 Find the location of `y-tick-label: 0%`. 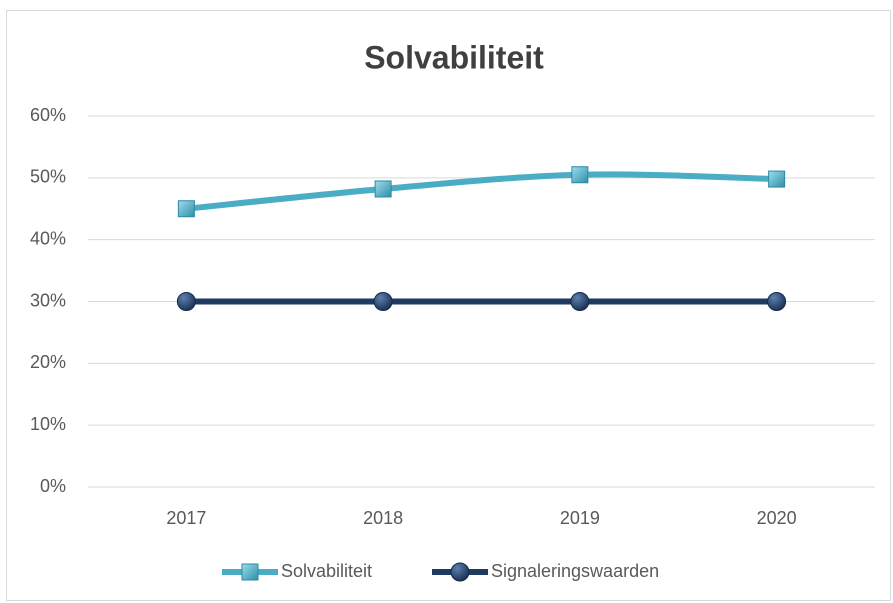

y-tick-label: 0% is located at coordinates (53, 486).